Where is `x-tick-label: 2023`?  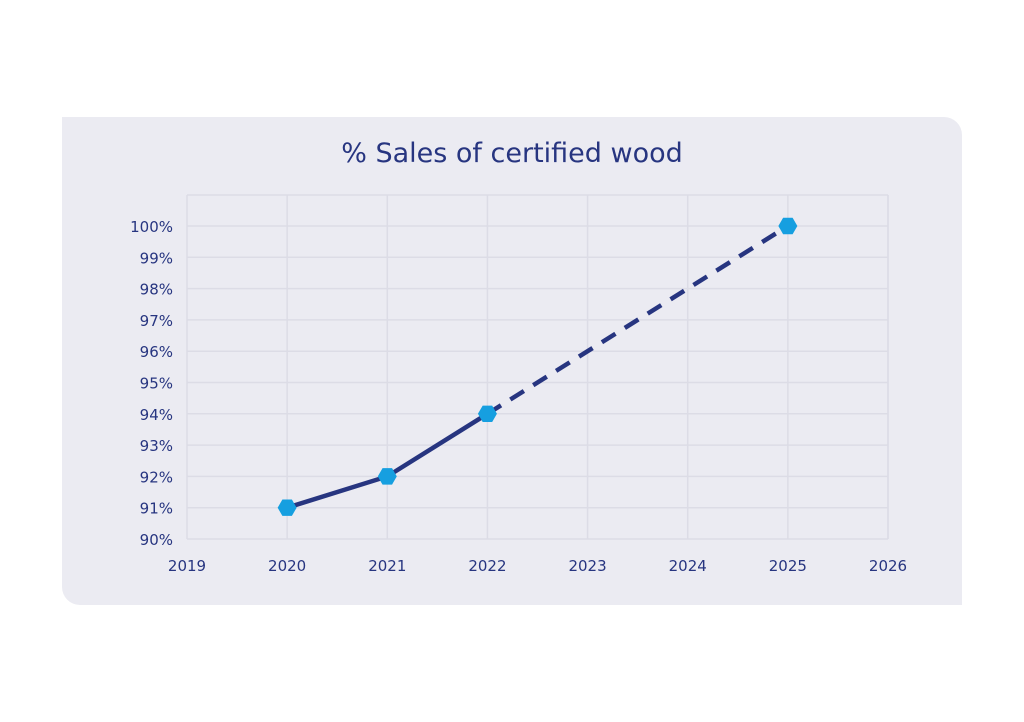 x-tick-label: 2023 is located at coordinates (587, 566).